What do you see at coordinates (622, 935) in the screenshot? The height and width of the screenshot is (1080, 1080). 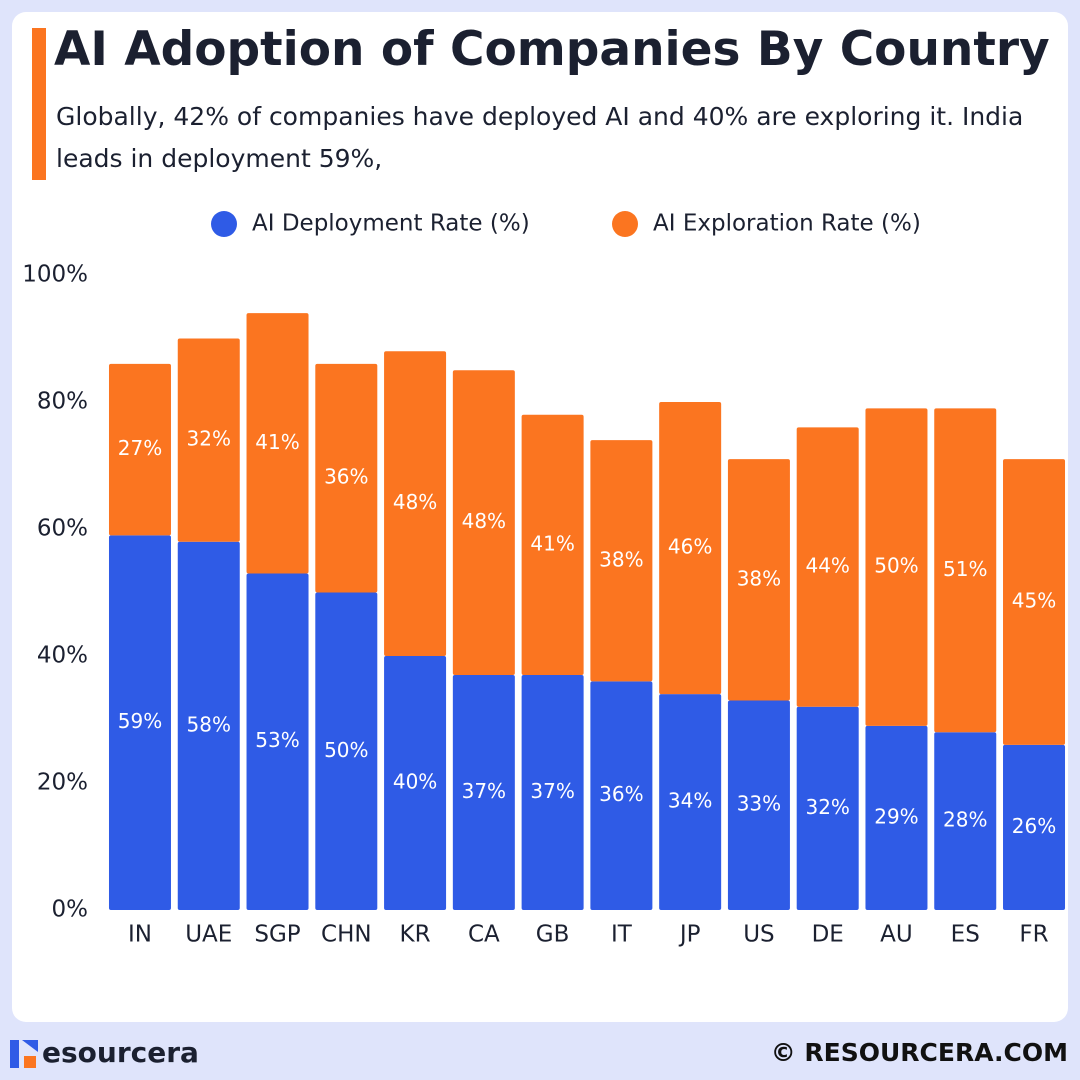 I see `x-tick-label: IT` at bounding box center [622, 935].